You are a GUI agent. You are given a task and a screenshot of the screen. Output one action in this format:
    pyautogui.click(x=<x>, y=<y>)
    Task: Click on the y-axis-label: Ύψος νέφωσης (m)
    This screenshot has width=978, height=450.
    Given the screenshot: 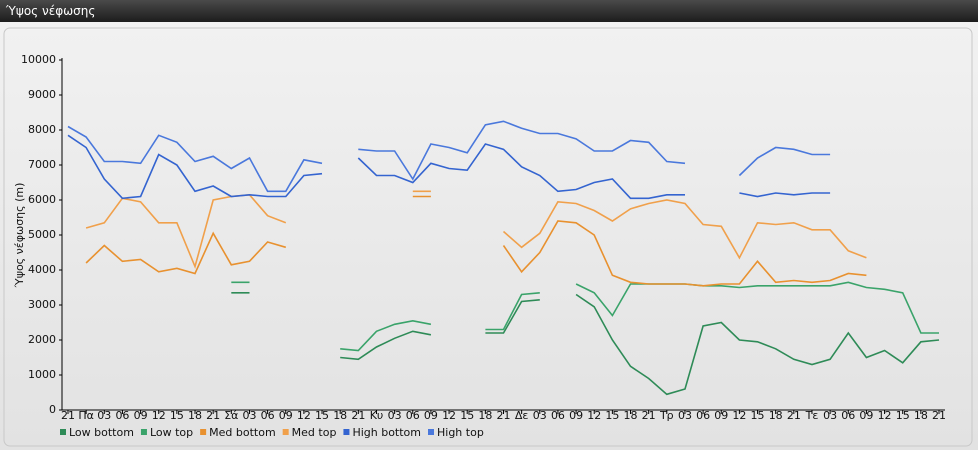 What is the action you would take?
    pyautogui.click(x=19, y=236)
    